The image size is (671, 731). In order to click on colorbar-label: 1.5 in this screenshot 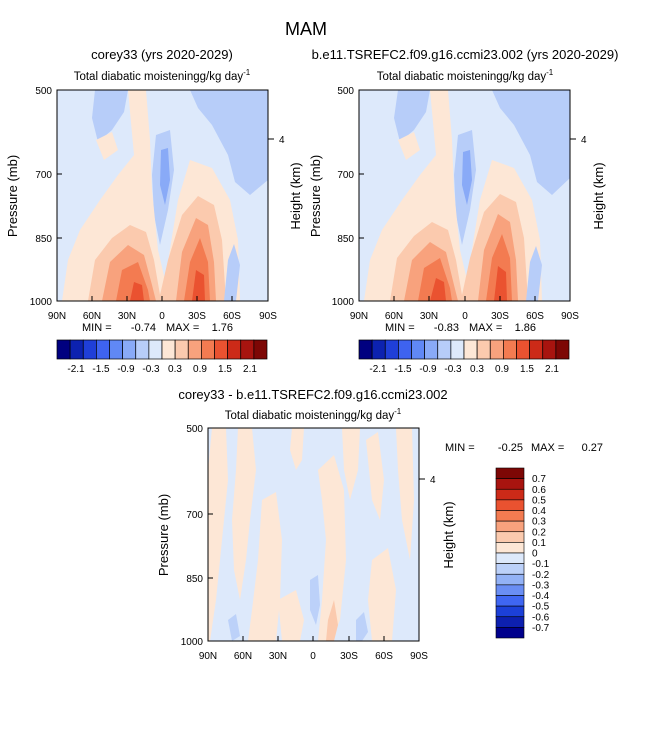, I will do `click(225, 369)`.